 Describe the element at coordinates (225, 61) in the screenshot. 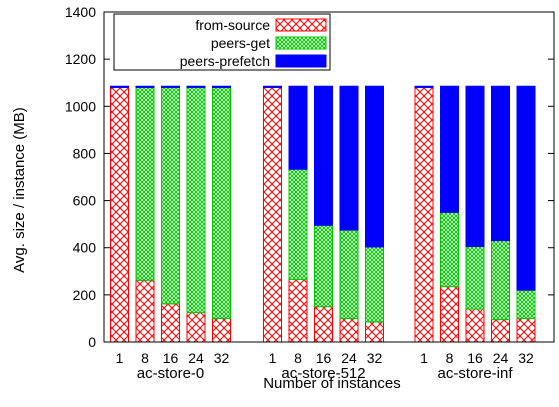

I see `legend-label: peers-prefetch` at that location.